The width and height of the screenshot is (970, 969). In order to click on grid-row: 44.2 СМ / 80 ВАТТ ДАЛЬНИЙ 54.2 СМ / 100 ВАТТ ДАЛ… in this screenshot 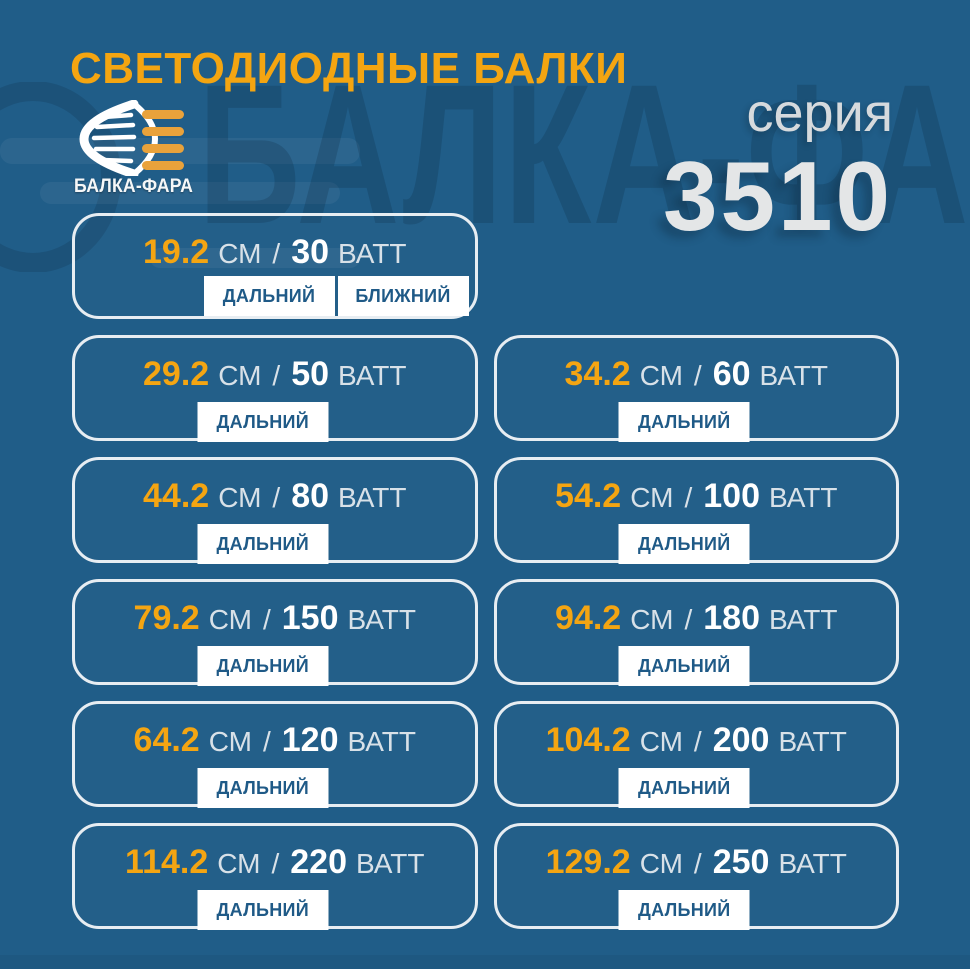, I will do `click(485, 510)`.